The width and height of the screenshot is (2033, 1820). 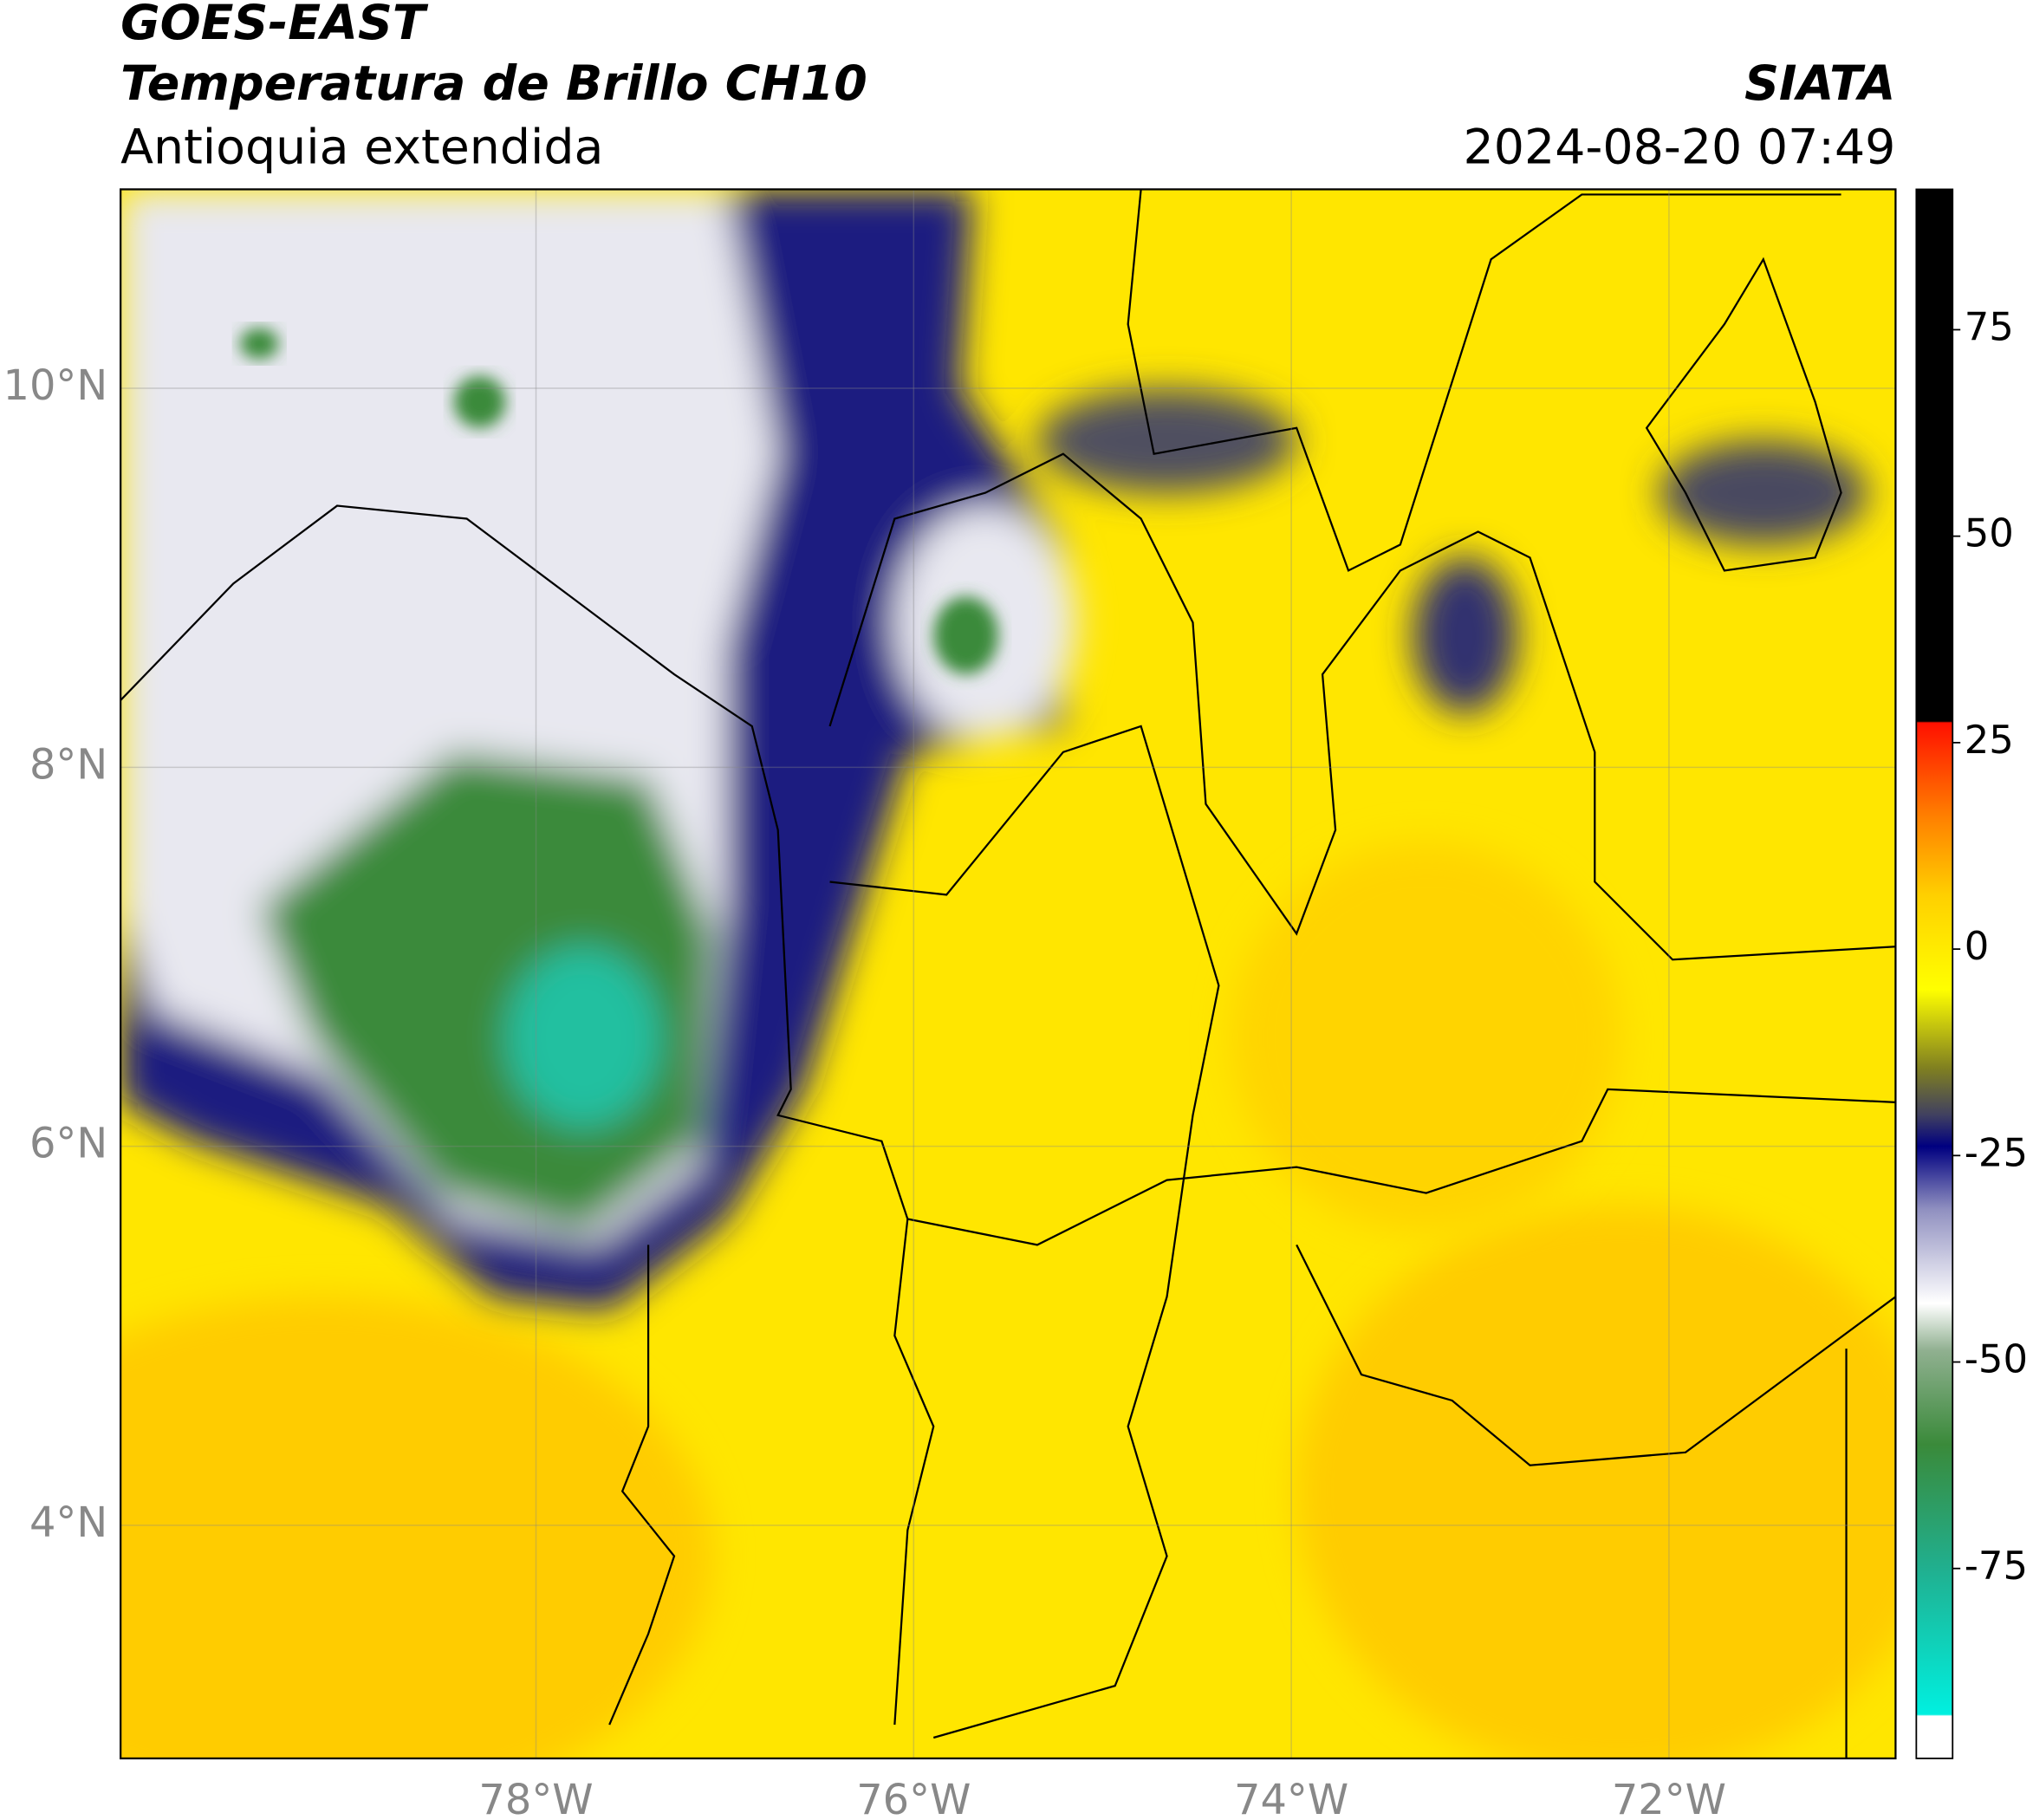 What do you see at coordinates (1680, 148) in the screenshot?
I see `timestamp: 2024-08-20 07:49` at bounding box center [1680, 148].